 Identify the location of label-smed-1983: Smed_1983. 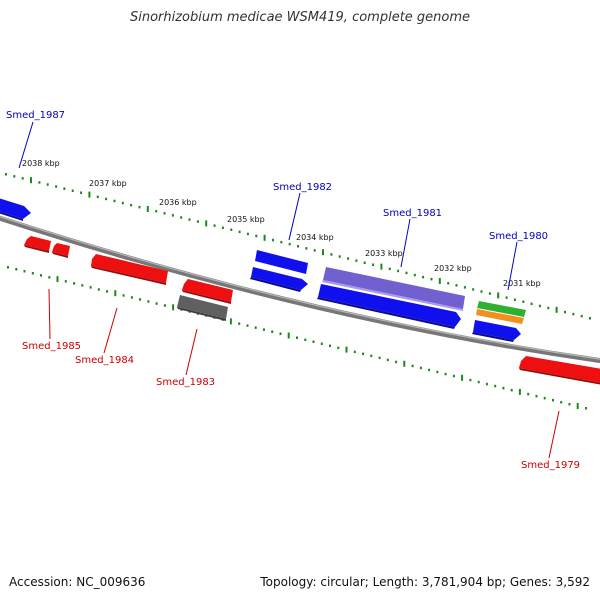
(185, 382).